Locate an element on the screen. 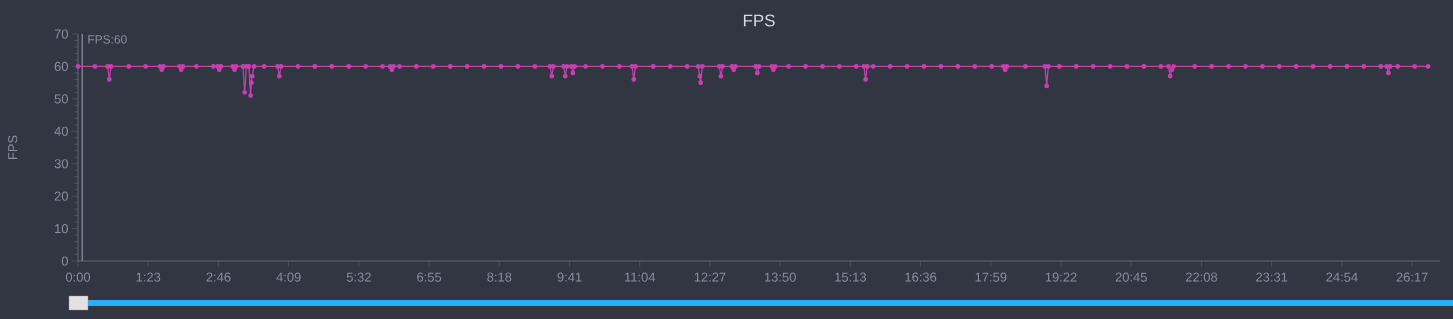  x-tick-label: 2:46 is located at coordinates (218, 277).